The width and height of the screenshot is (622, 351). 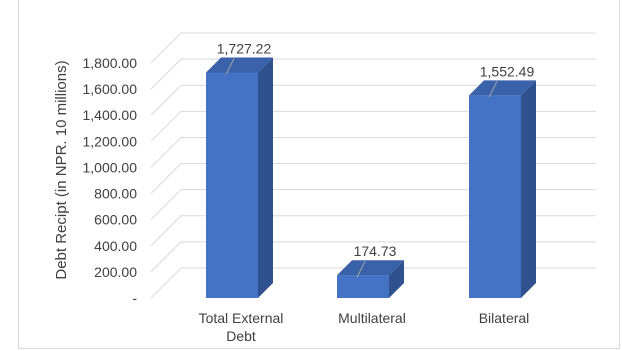 I want to click on x-tick-label: Bilateral, so click(x=504, y=318).